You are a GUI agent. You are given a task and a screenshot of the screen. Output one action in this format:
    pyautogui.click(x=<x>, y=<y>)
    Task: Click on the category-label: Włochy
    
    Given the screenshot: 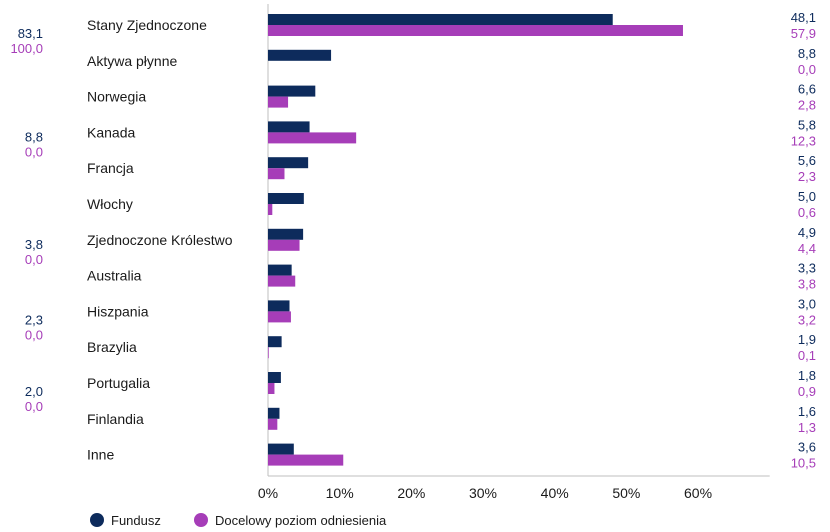 What is the action you would take?
    pyautogui.click(x=110, y=204)
    